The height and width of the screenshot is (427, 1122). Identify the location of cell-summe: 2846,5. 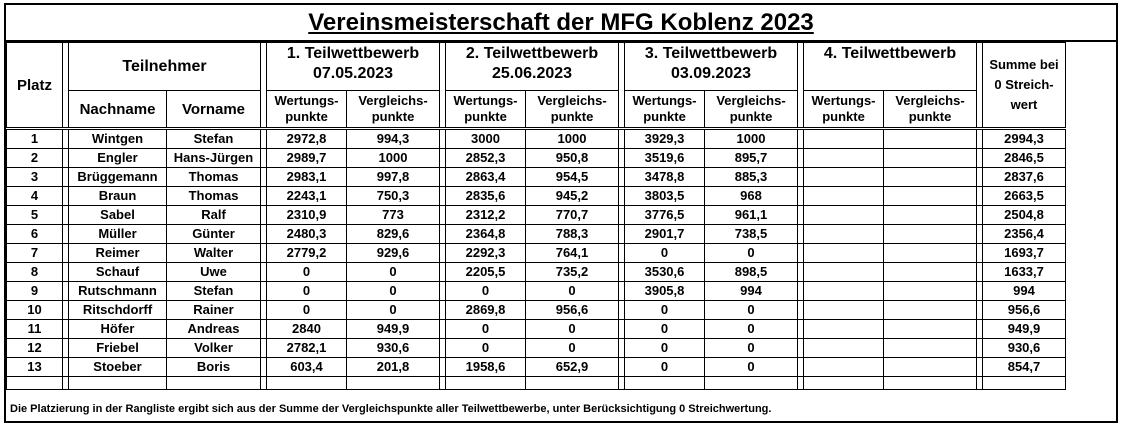
(1024, 158).